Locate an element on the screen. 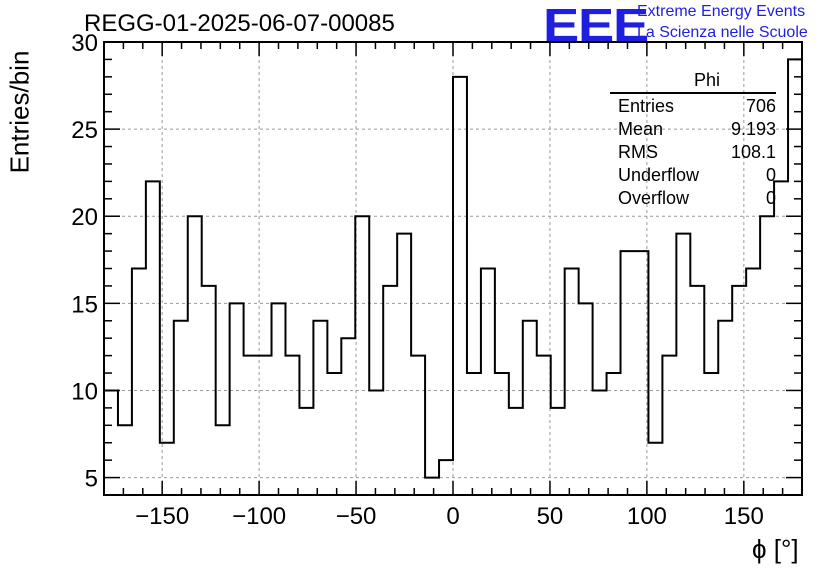 The width and height of the screenshot is (836, 572). stats-row-mean: Mean 9.193 is located at coordinates (693, 129).